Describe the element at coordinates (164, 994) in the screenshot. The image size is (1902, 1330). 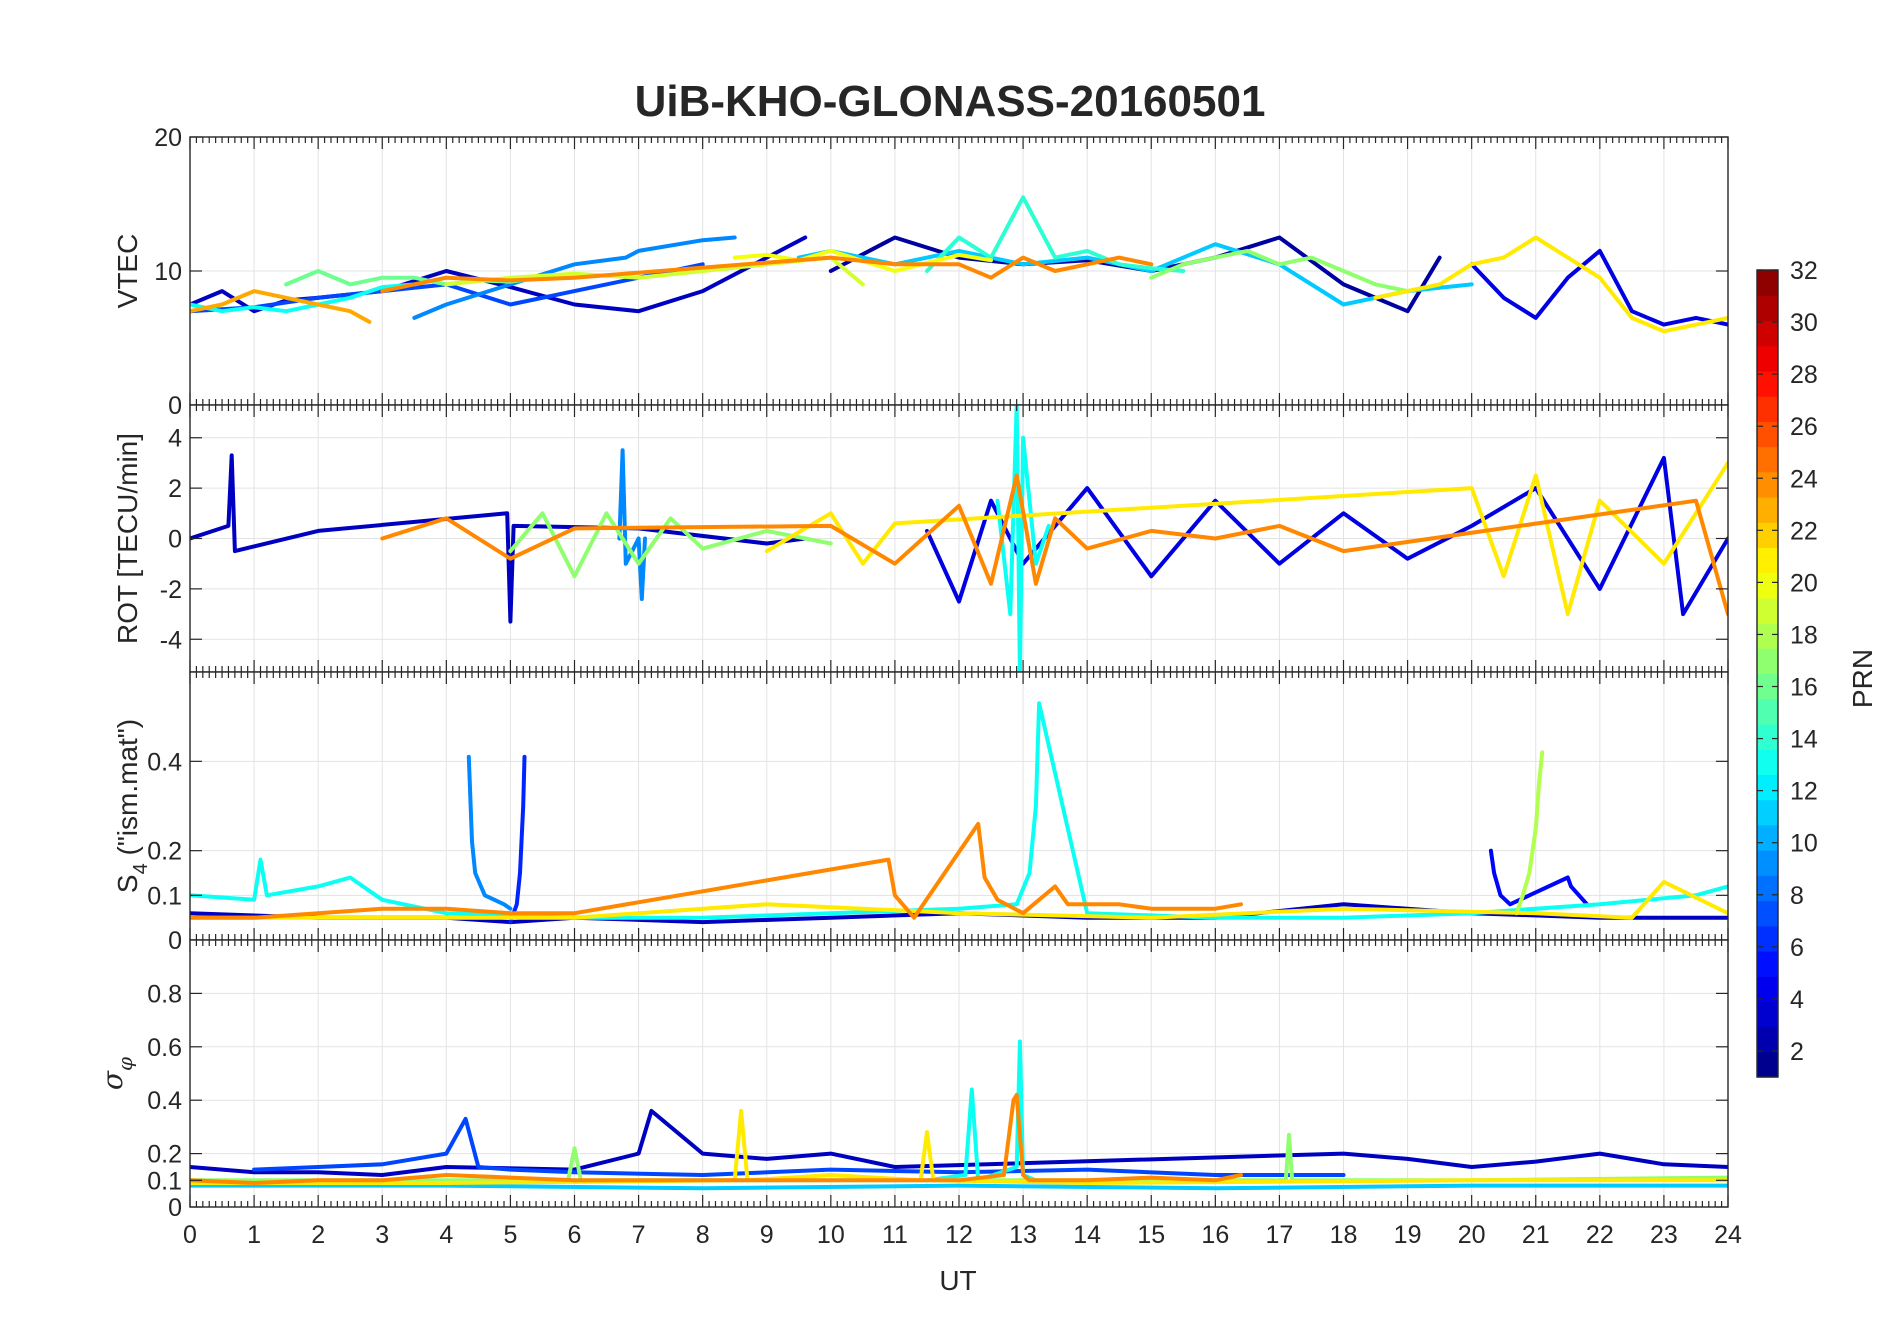
I see `y-tick-label: 0.8` at that location.